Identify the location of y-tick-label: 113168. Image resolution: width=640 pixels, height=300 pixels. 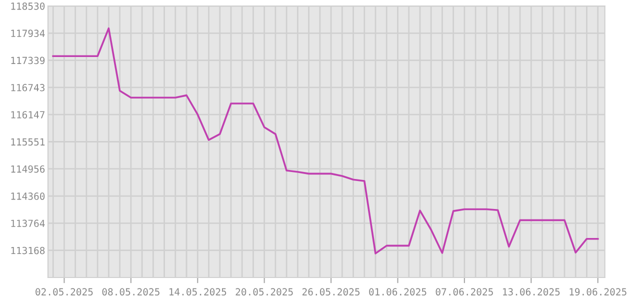
(28, 250).